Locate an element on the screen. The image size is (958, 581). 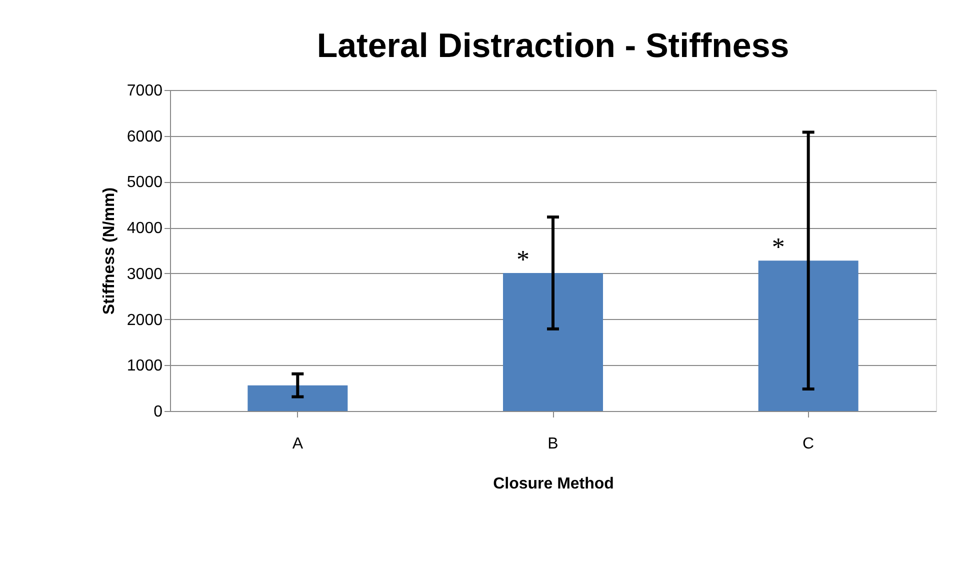
y-axis-title: Stiffness (N/mm) is located at coordinates (109, 251).